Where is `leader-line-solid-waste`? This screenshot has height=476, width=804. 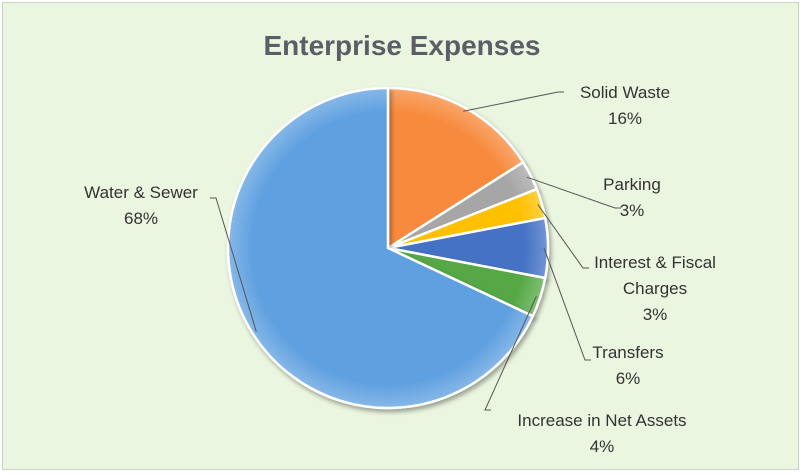
leader-line-solid-waste is located at coordinates (513, 101).